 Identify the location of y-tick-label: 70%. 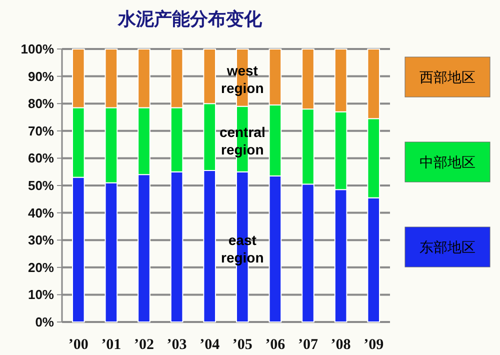
(41, 130).